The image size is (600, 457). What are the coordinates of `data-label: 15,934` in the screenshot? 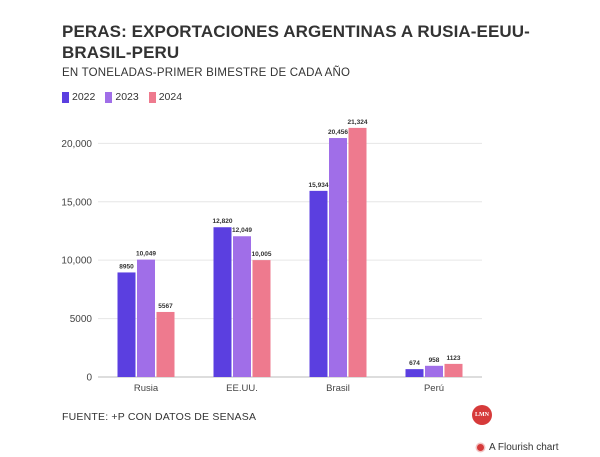 It's located at (319, 185).